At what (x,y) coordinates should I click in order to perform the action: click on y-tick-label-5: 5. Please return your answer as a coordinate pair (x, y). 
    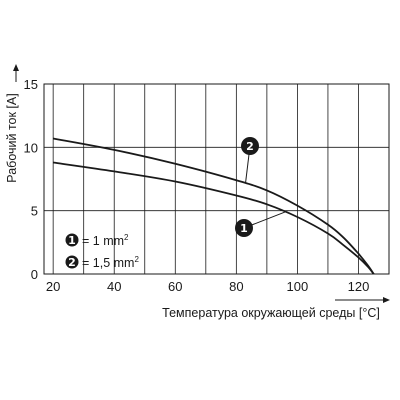
    Looking at the image, I should click on (34, 211).